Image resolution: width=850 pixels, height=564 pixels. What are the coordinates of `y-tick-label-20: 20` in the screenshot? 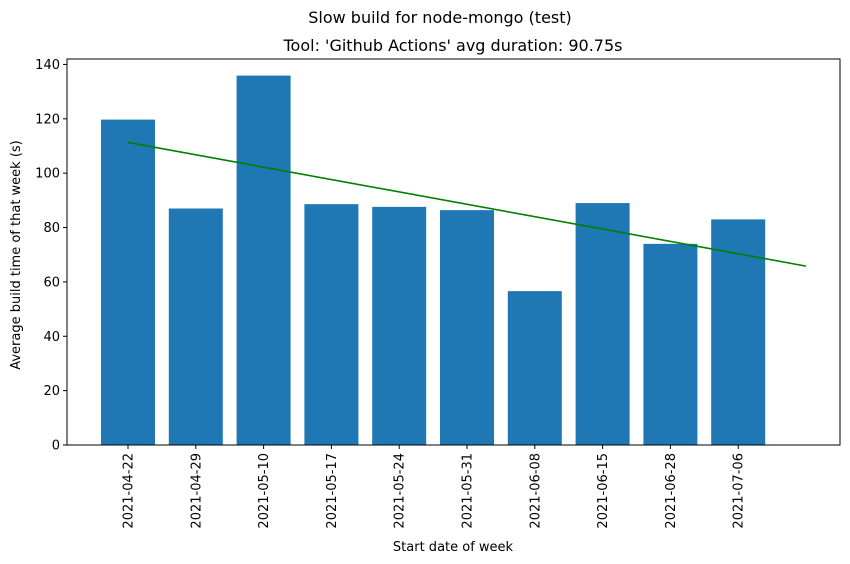 It's located at (51, 391).